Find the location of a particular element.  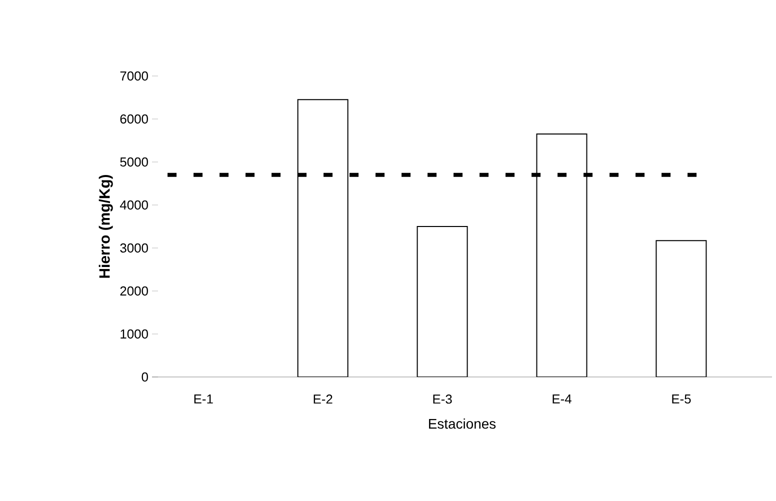

y-tick-label: 6000 is located at coordinates (134, 119).